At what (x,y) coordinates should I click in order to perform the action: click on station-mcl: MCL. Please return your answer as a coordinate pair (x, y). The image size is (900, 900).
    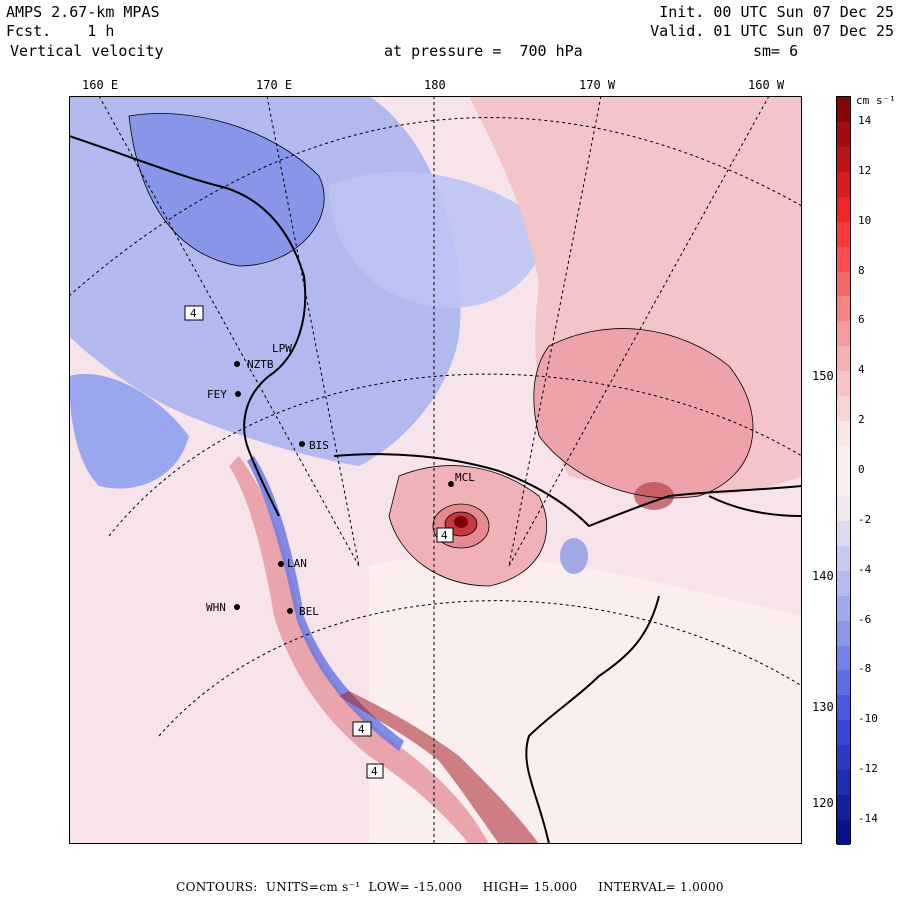
    Looking at the image, I should click on (465, 477).